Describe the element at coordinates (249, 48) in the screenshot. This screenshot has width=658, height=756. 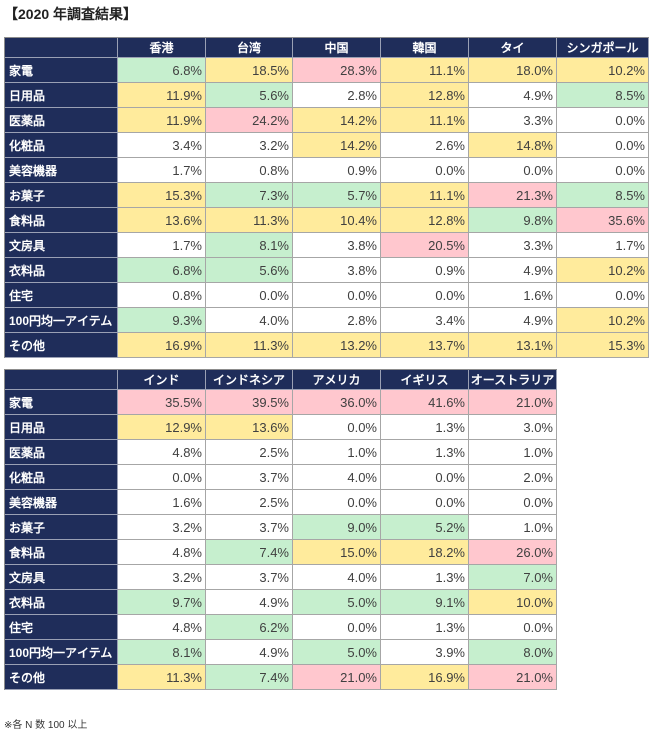
I see `column-header: 台湾` at that location.